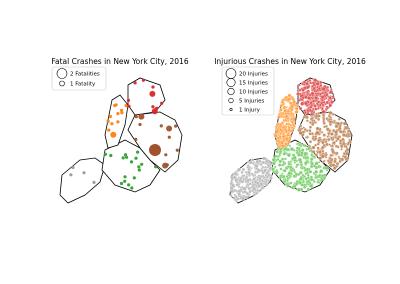 The image size is (400, 284). Describe the element at coordinates (62, 73) in the screenshot. I see `legend-marker` at that location.